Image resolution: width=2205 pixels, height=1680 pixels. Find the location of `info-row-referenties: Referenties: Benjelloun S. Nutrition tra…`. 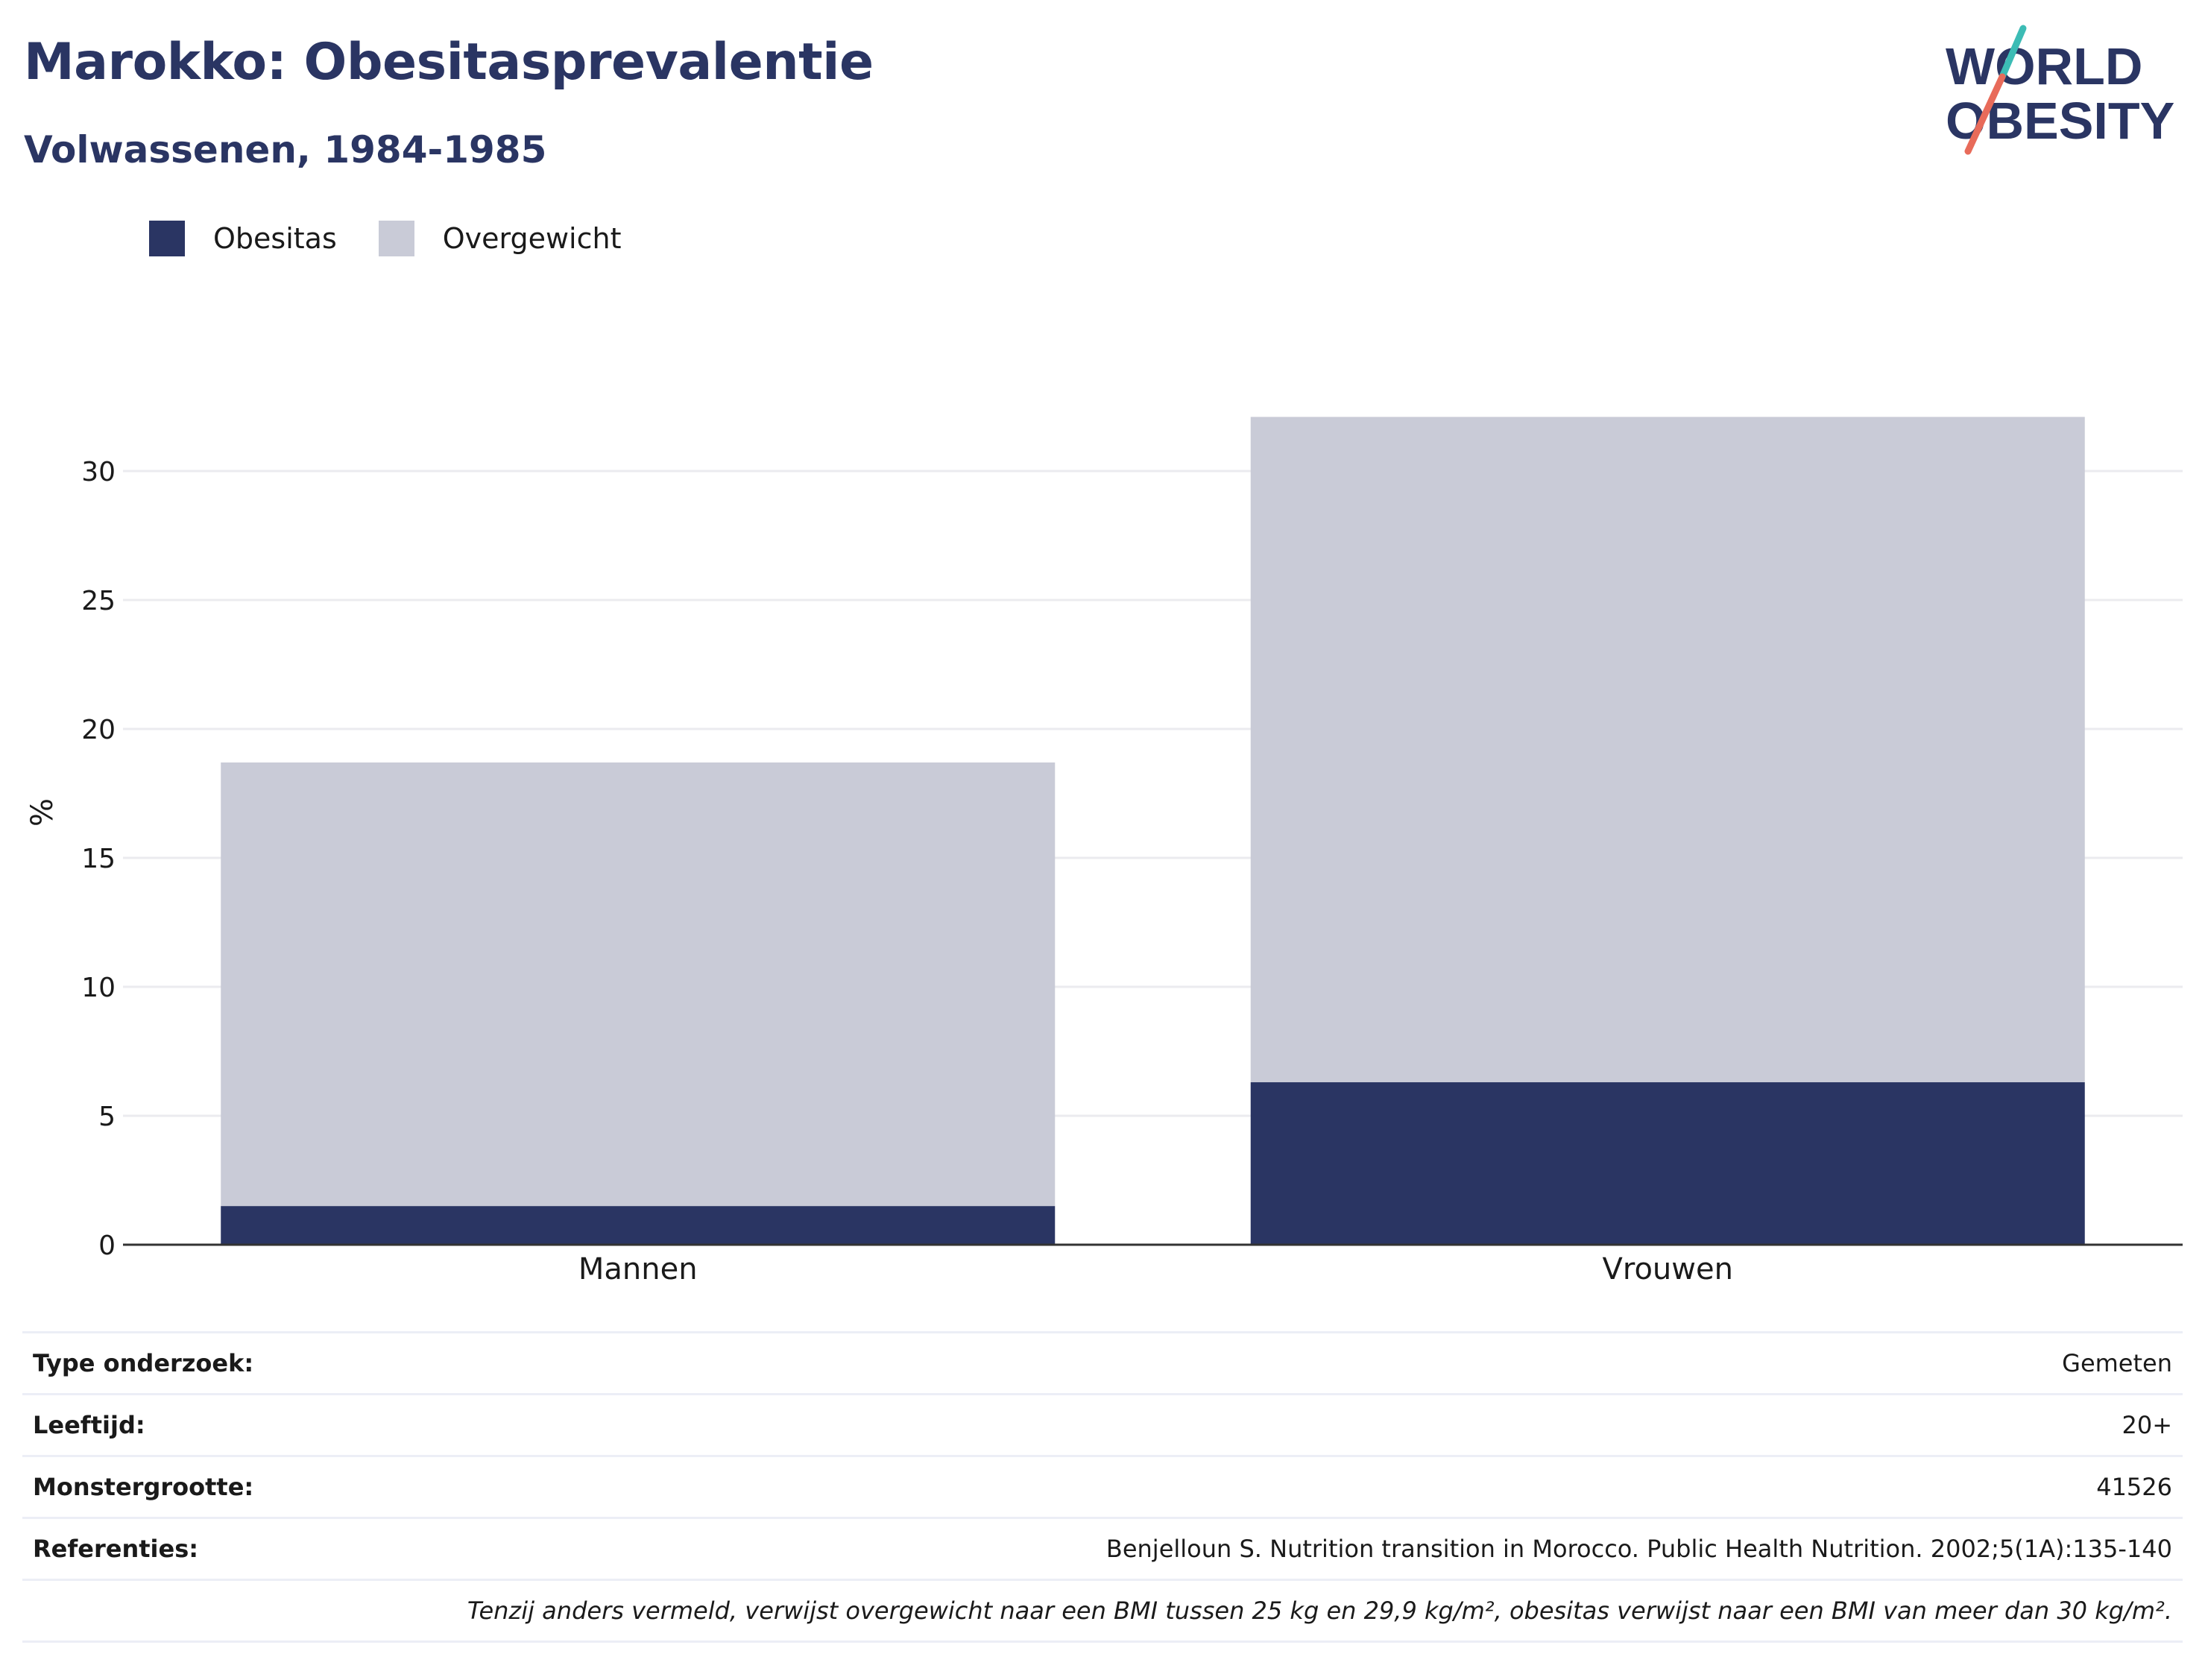

info-row-referenties: Referenties: Benjelloun S. Nutrition tra… is located at coordinates (1102, 1548).